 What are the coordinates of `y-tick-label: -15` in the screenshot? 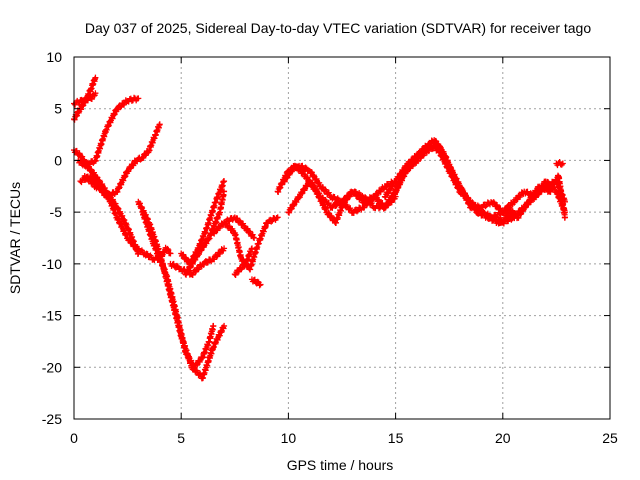 It's located at (52, 316).